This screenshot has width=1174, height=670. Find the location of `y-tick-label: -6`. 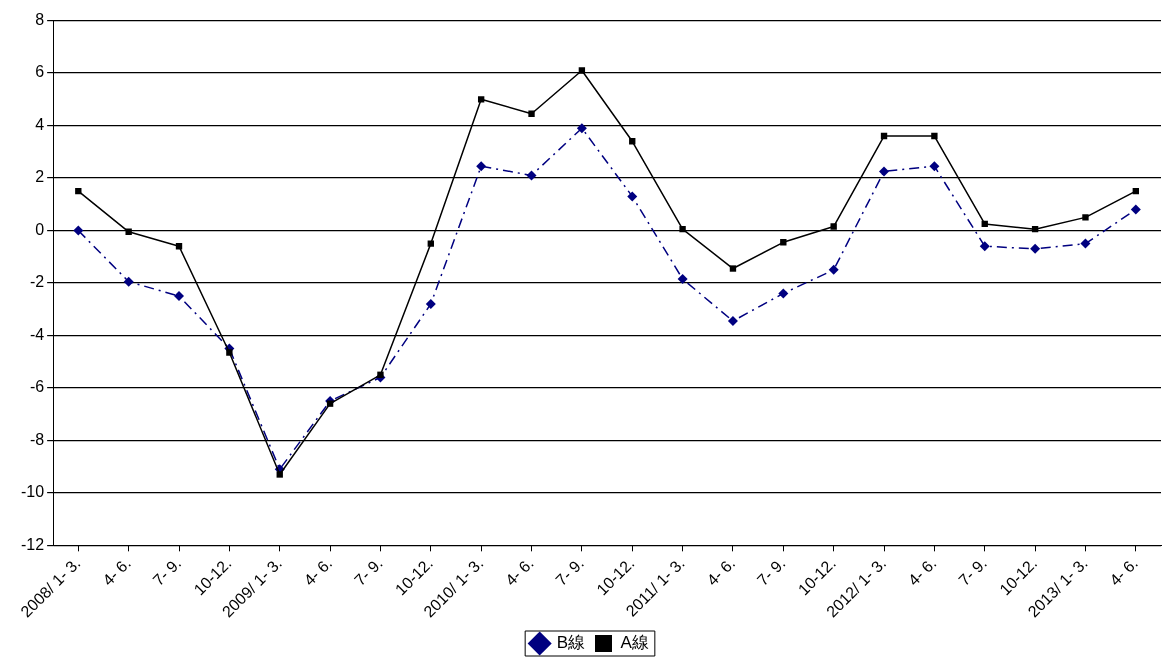

y-tick-label: -6 is located at coordinates (37, 387).